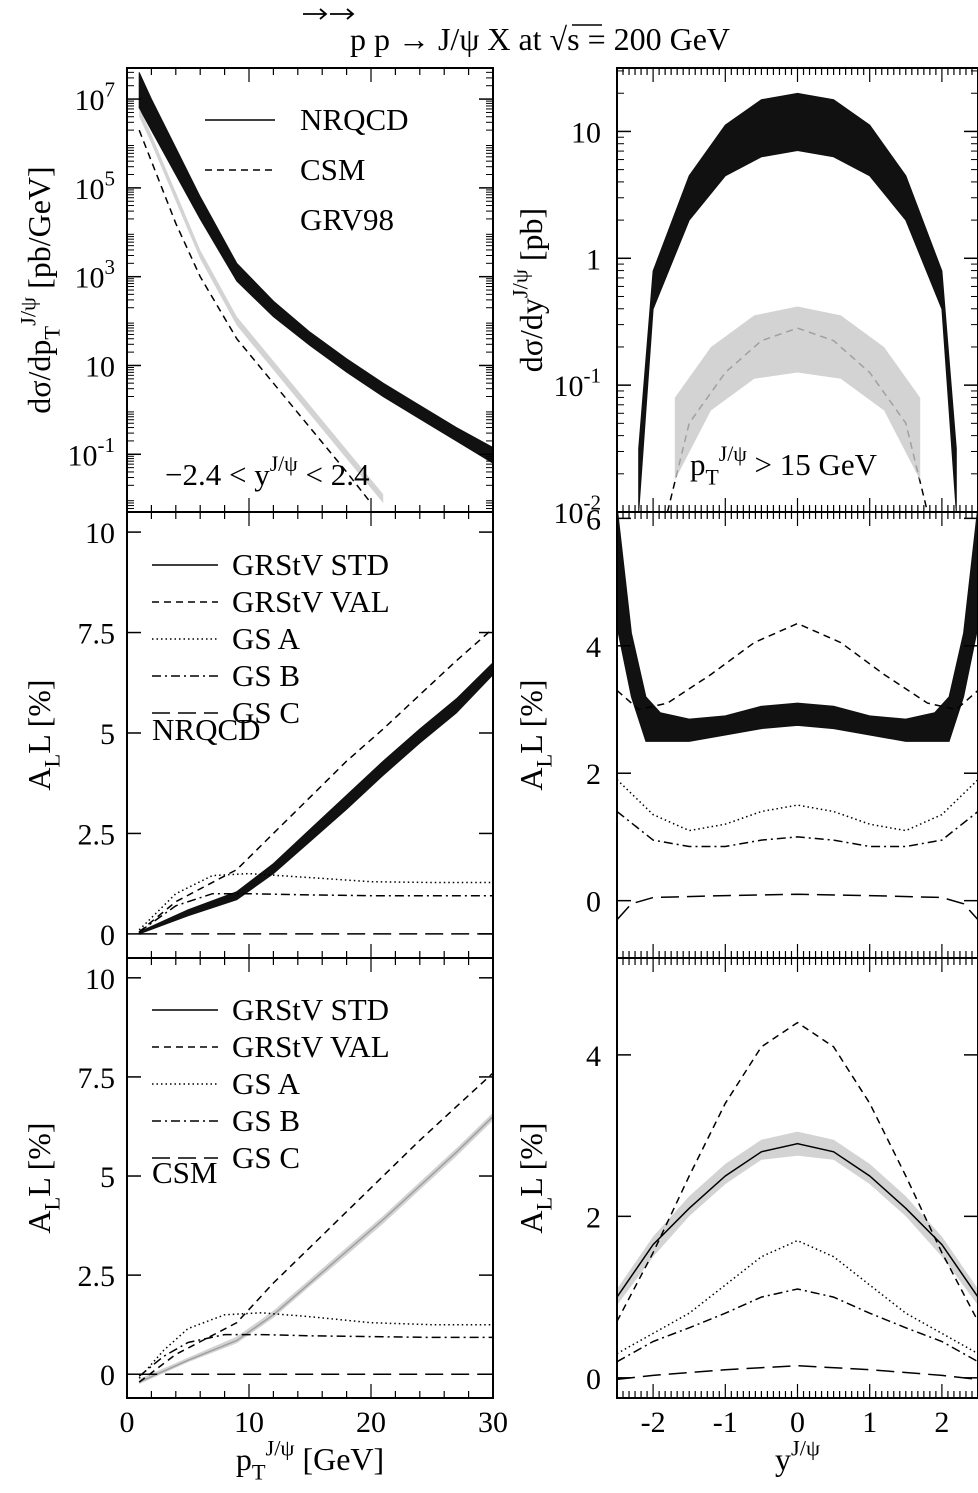 This screenshot has width=978, height=1493. Describe the element at coordinates (784, 465) in the screenshot. I see `pt-cut-label: pT​J/ψ​ > 15 GeV` at that location.